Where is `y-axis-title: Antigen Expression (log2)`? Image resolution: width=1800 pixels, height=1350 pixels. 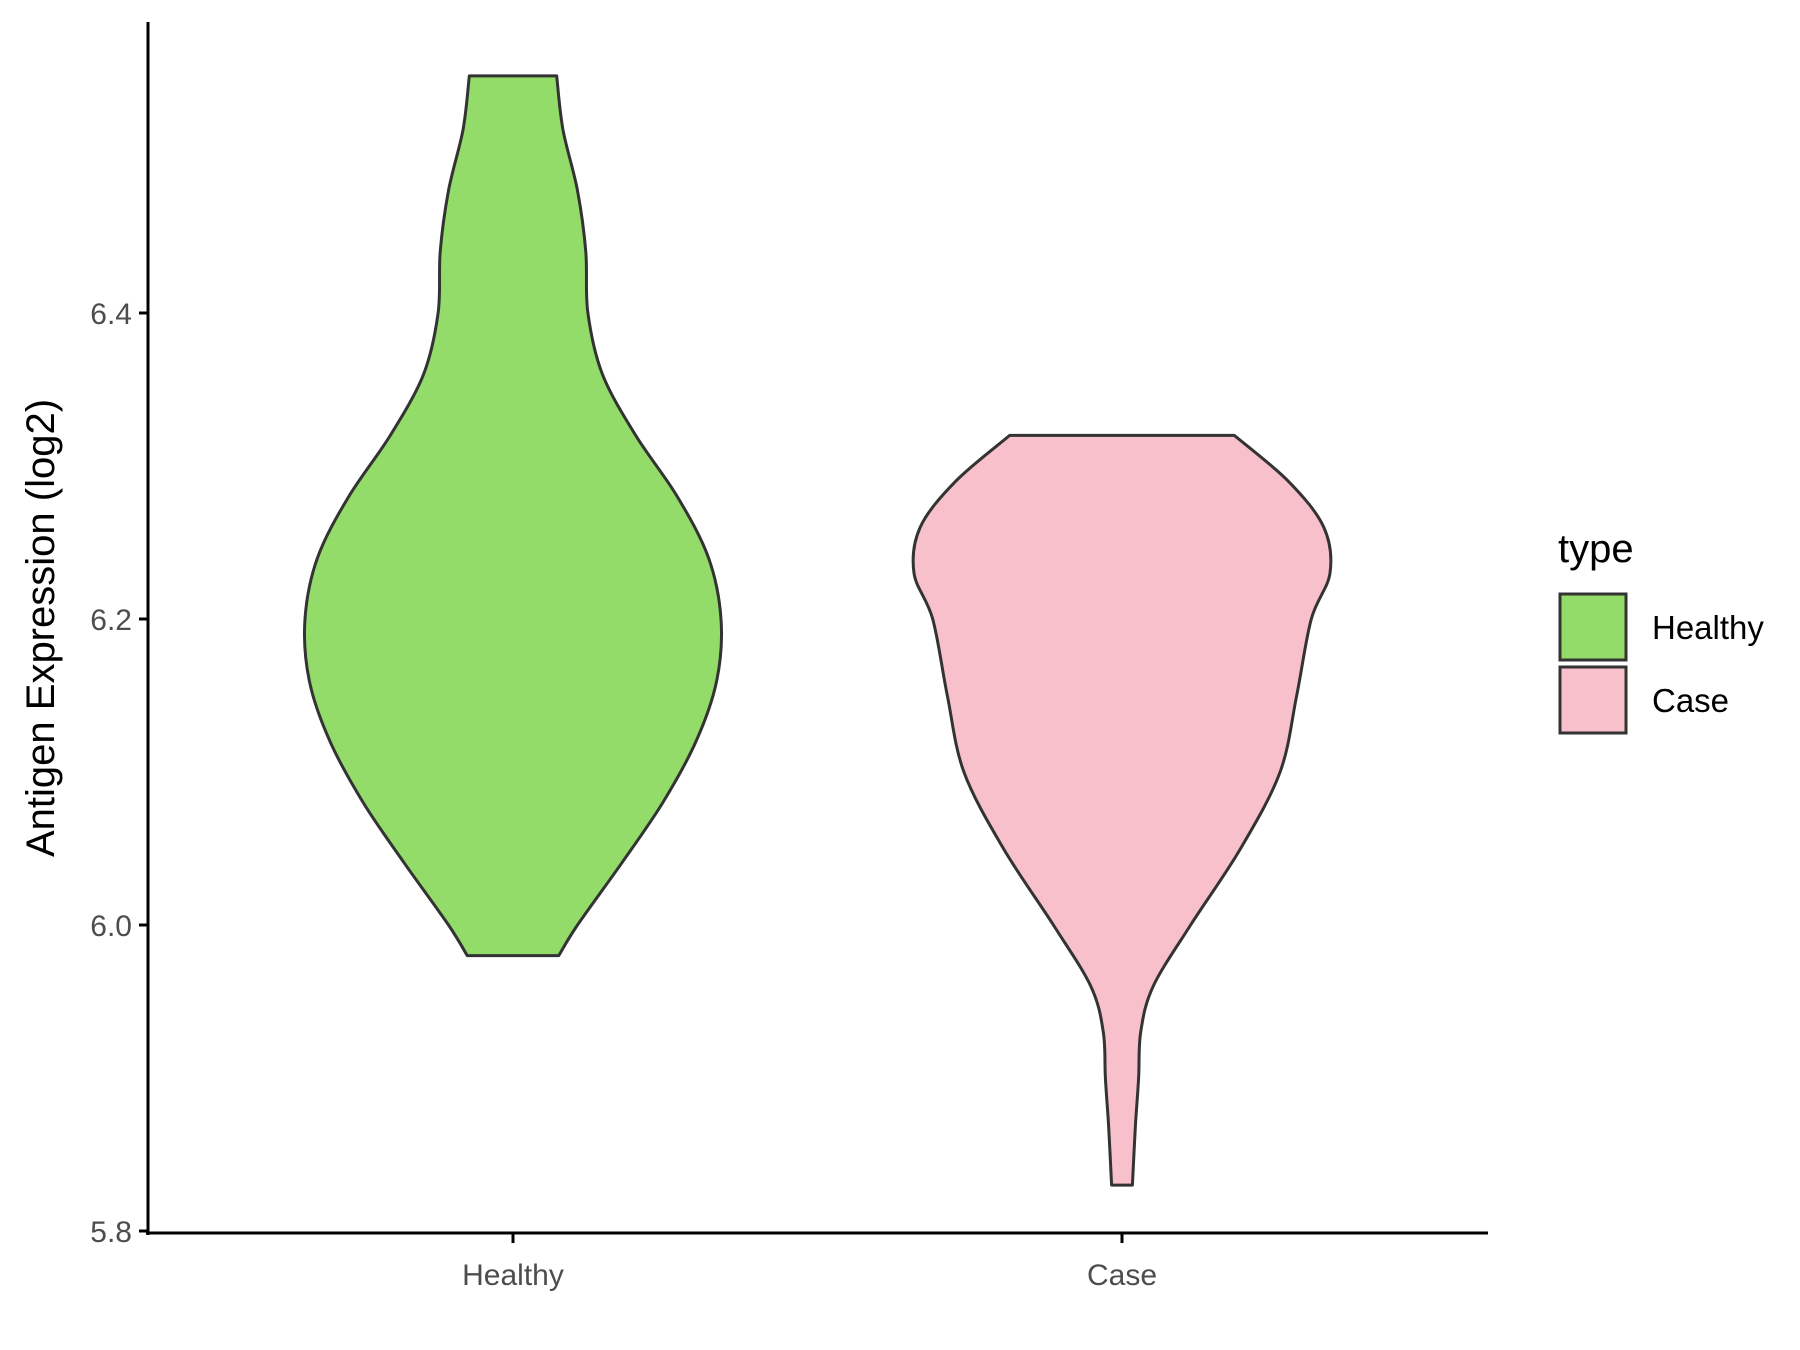 y-axis-title: Antigen Expression (log2) is located at coordinates (41, 628).